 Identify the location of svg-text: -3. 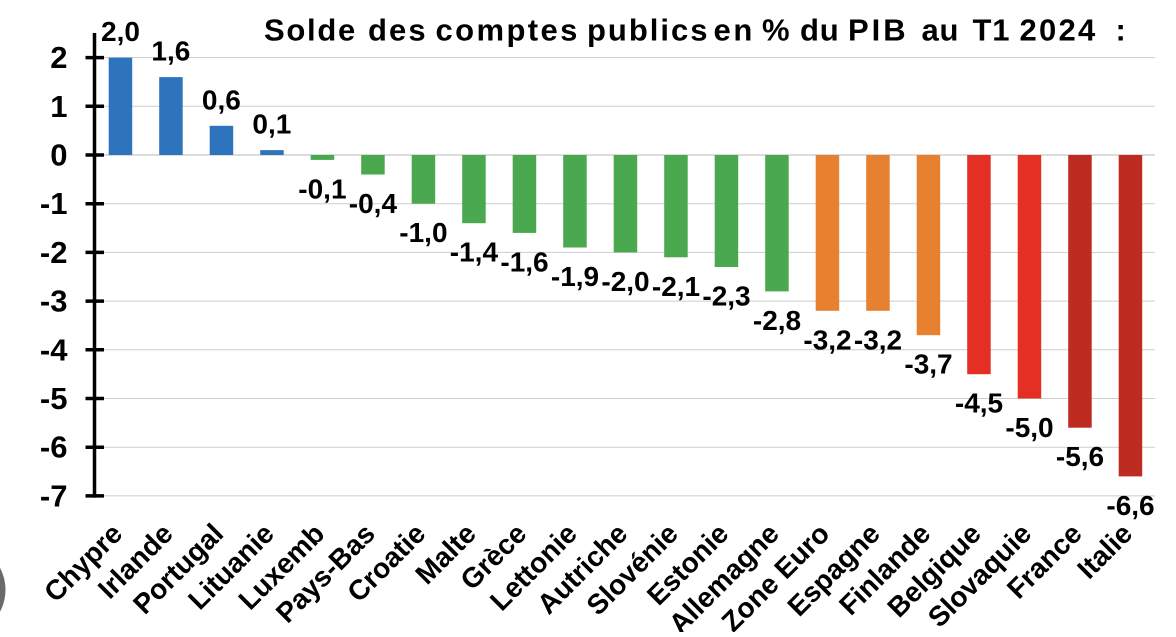
(54, 301).